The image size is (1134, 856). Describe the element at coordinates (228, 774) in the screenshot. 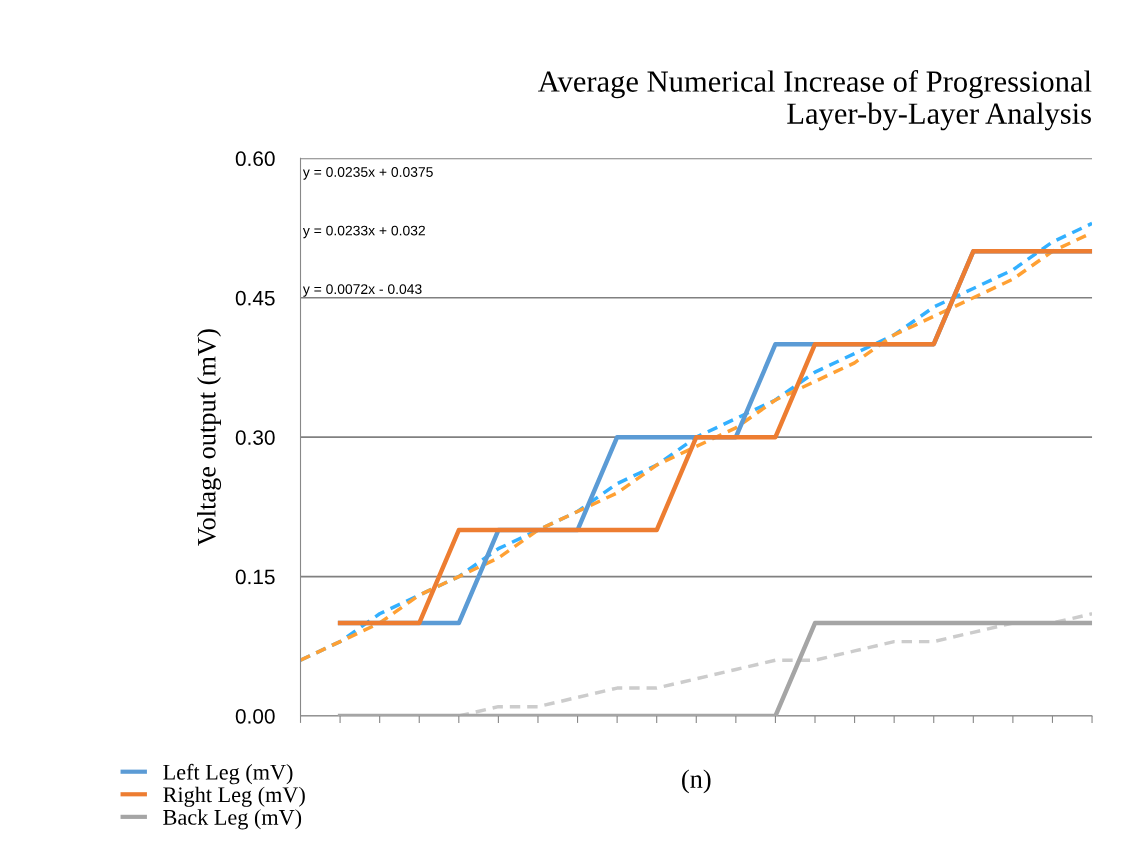

I see `legend-label: Left Leg (mV)` at that location.